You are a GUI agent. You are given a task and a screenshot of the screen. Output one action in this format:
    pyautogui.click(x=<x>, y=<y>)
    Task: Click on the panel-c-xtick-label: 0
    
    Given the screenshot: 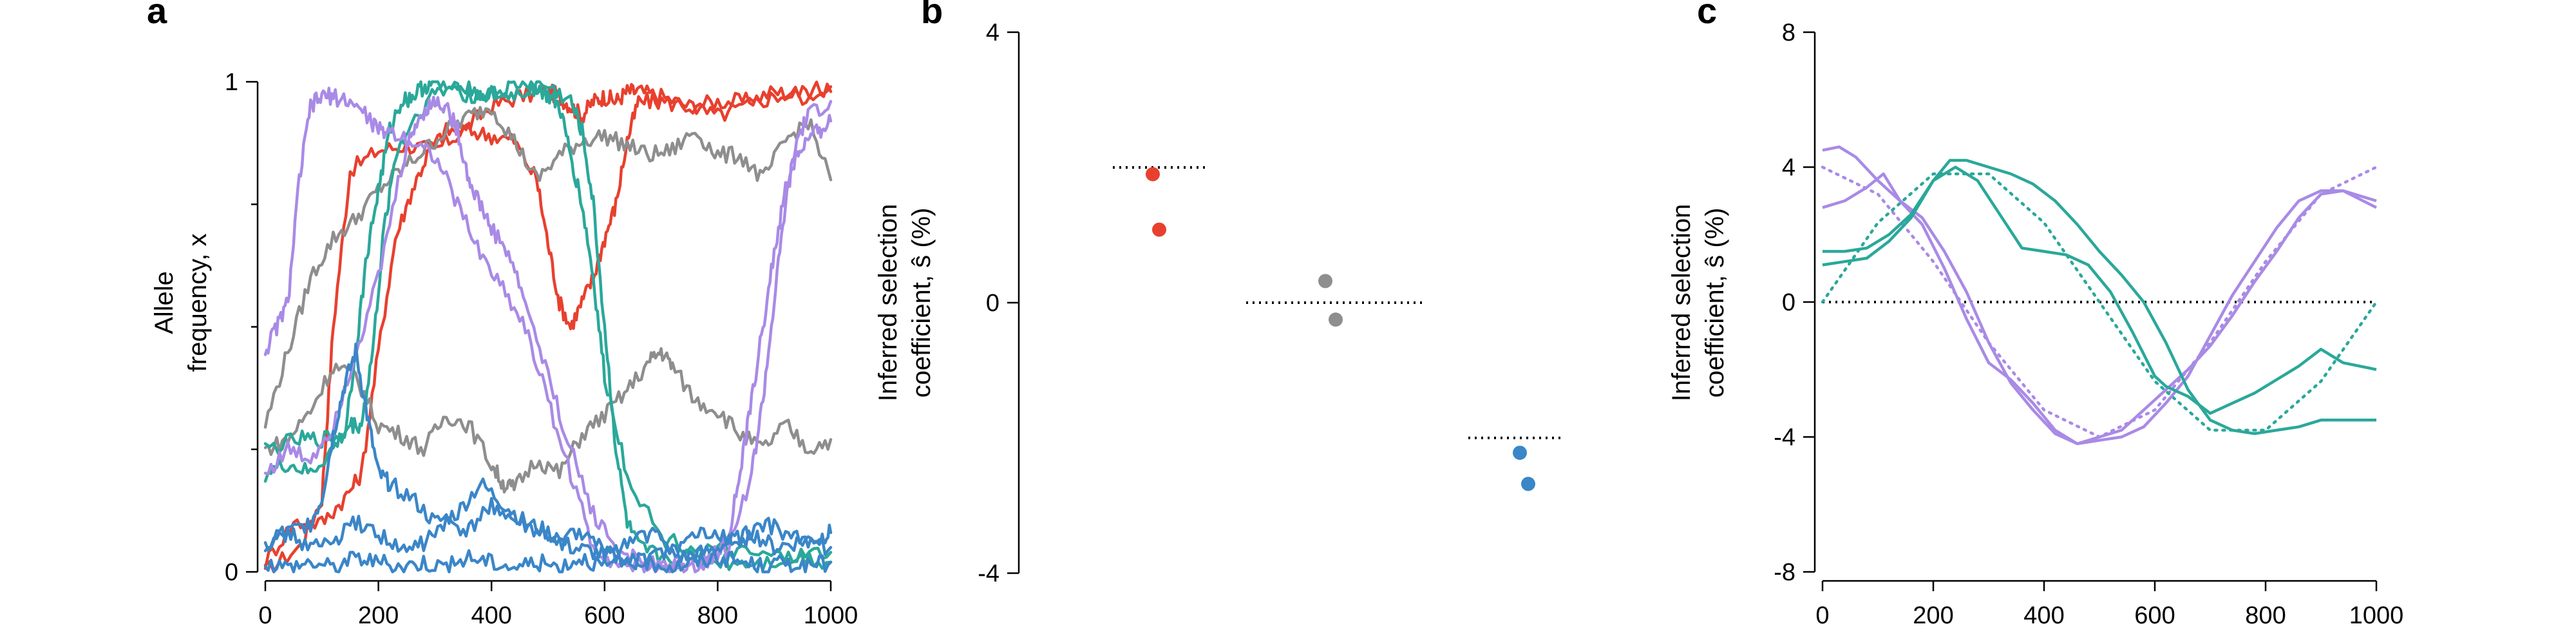 What is the action you would take?
    pyautogui.click(x=1822, y=615)
    